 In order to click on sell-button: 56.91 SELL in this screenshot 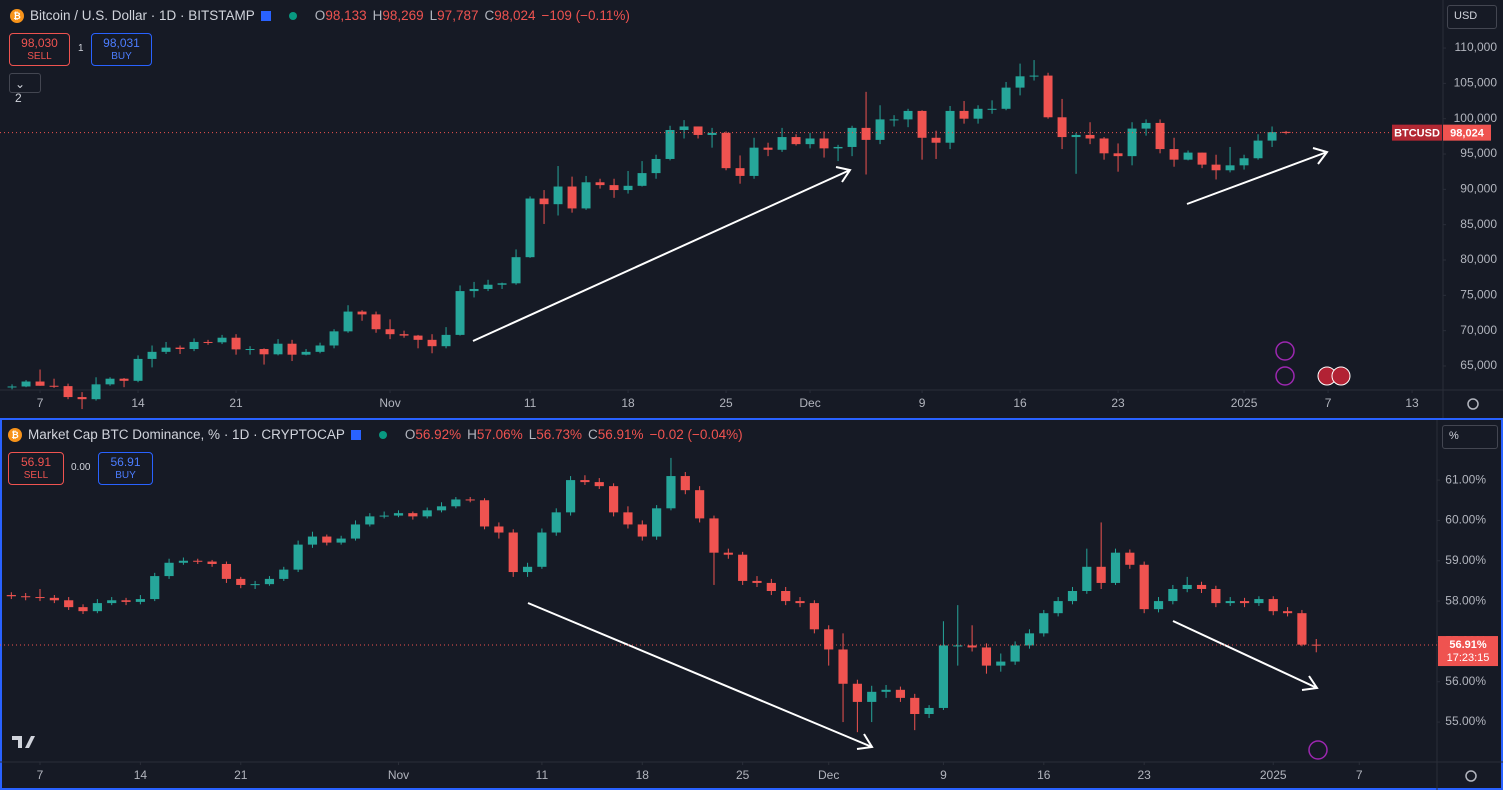, I will do `click(36, 468)`.